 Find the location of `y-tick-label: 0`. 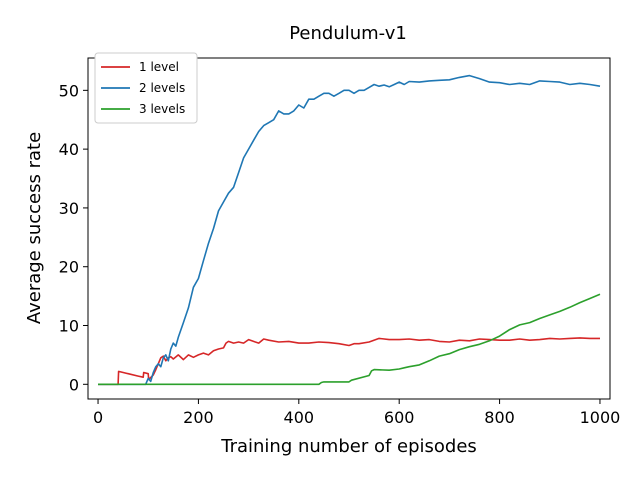

y-tick-label: 0 is located at coordinates (74, 384).